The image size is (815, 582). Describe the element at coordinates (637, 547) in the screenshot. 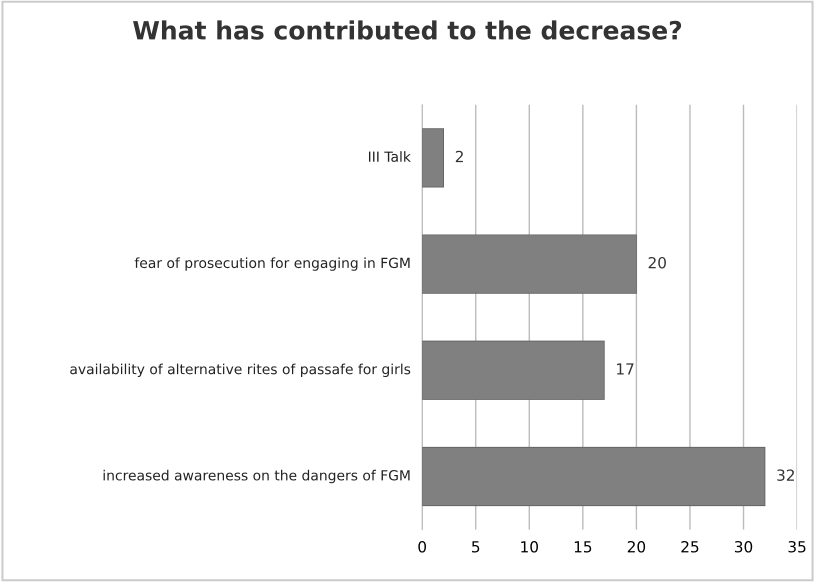

I see `x-tick-label: 20` at that location.